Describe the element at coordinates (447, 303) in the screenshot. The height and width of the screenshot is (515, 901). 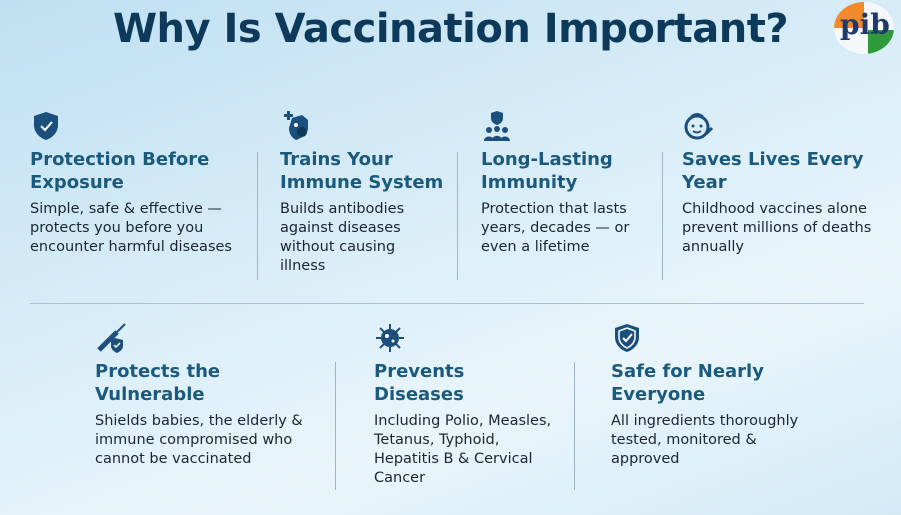
I see `horizontal-divider` at that location.